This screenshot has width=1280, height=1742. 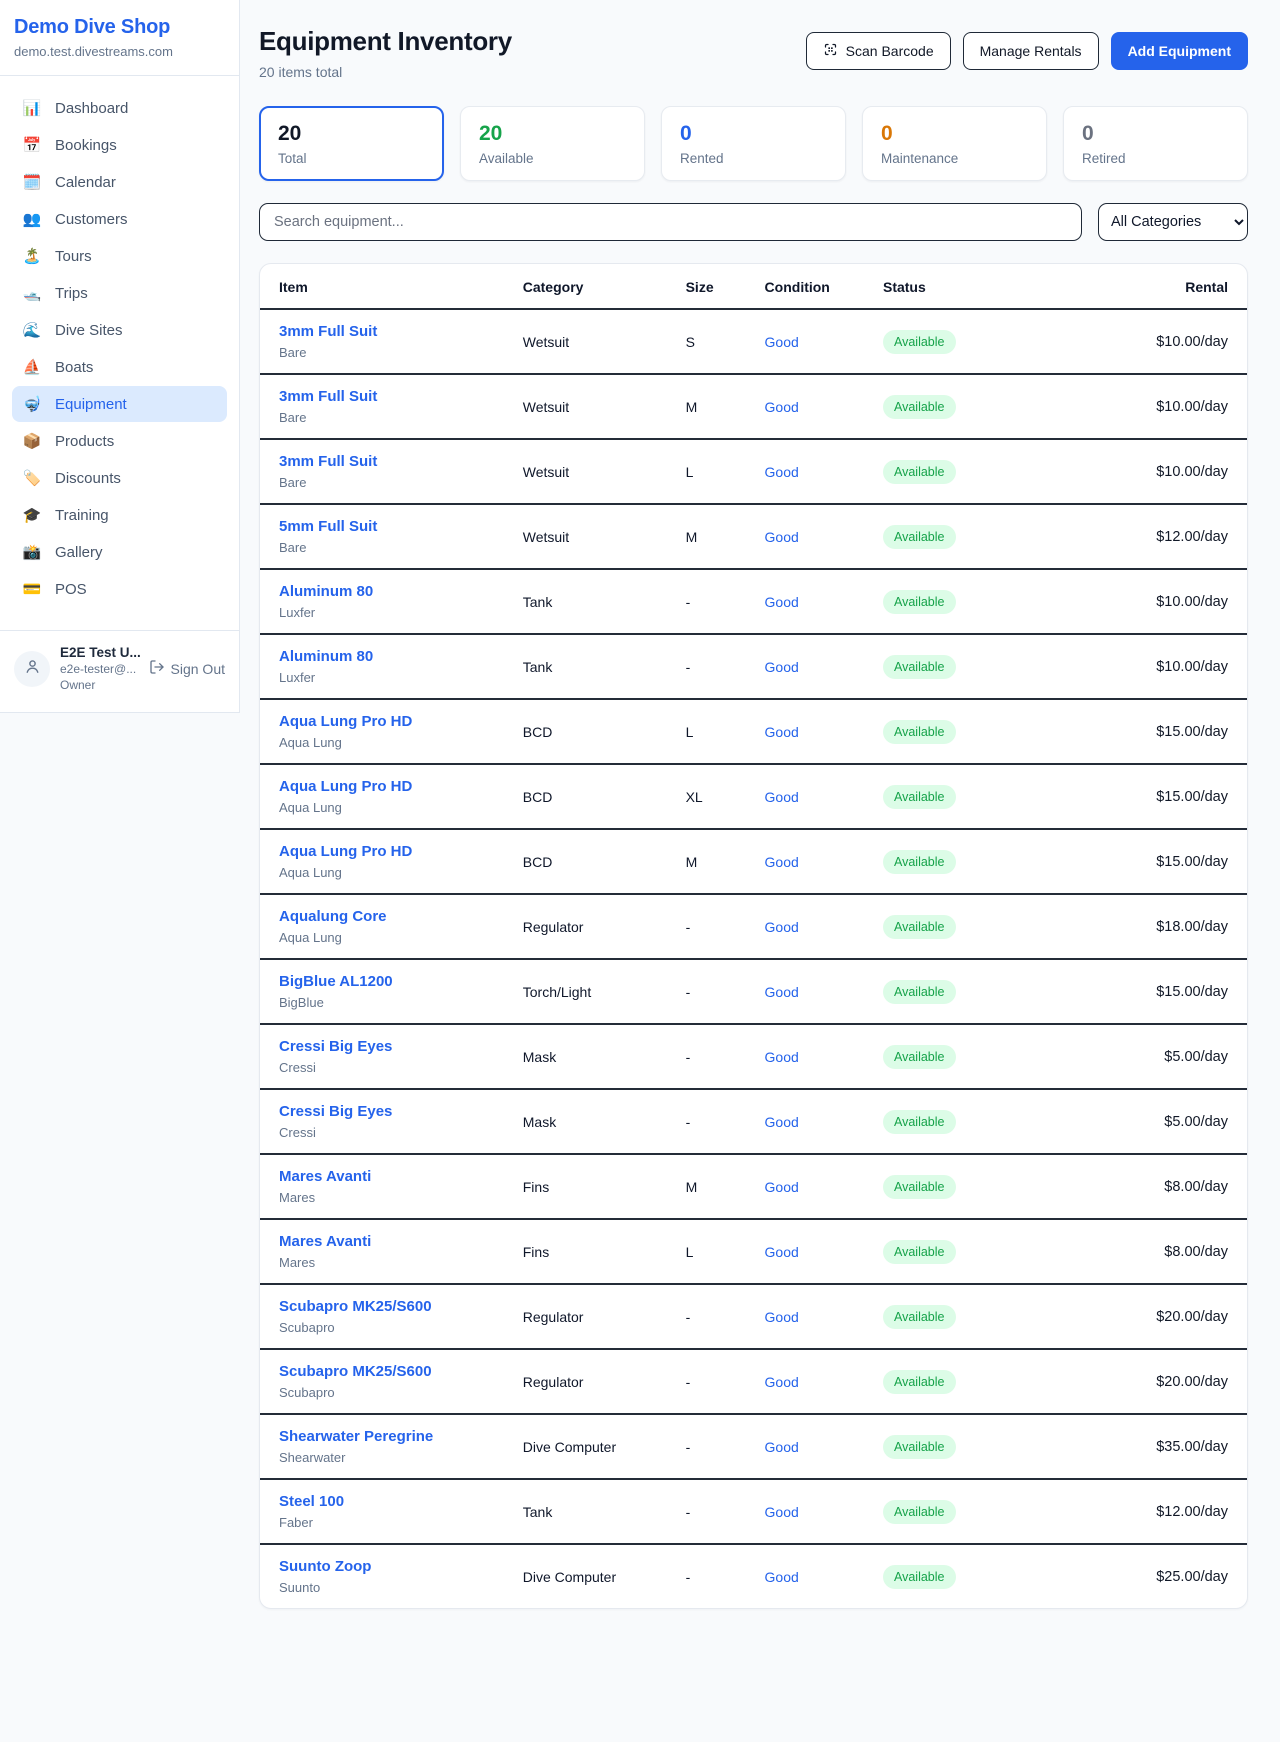 What do you see at coordinates (312, 1501) in the screenshot?
I see `item-name-link: Steel 100` at bounding box center [312, 1501].